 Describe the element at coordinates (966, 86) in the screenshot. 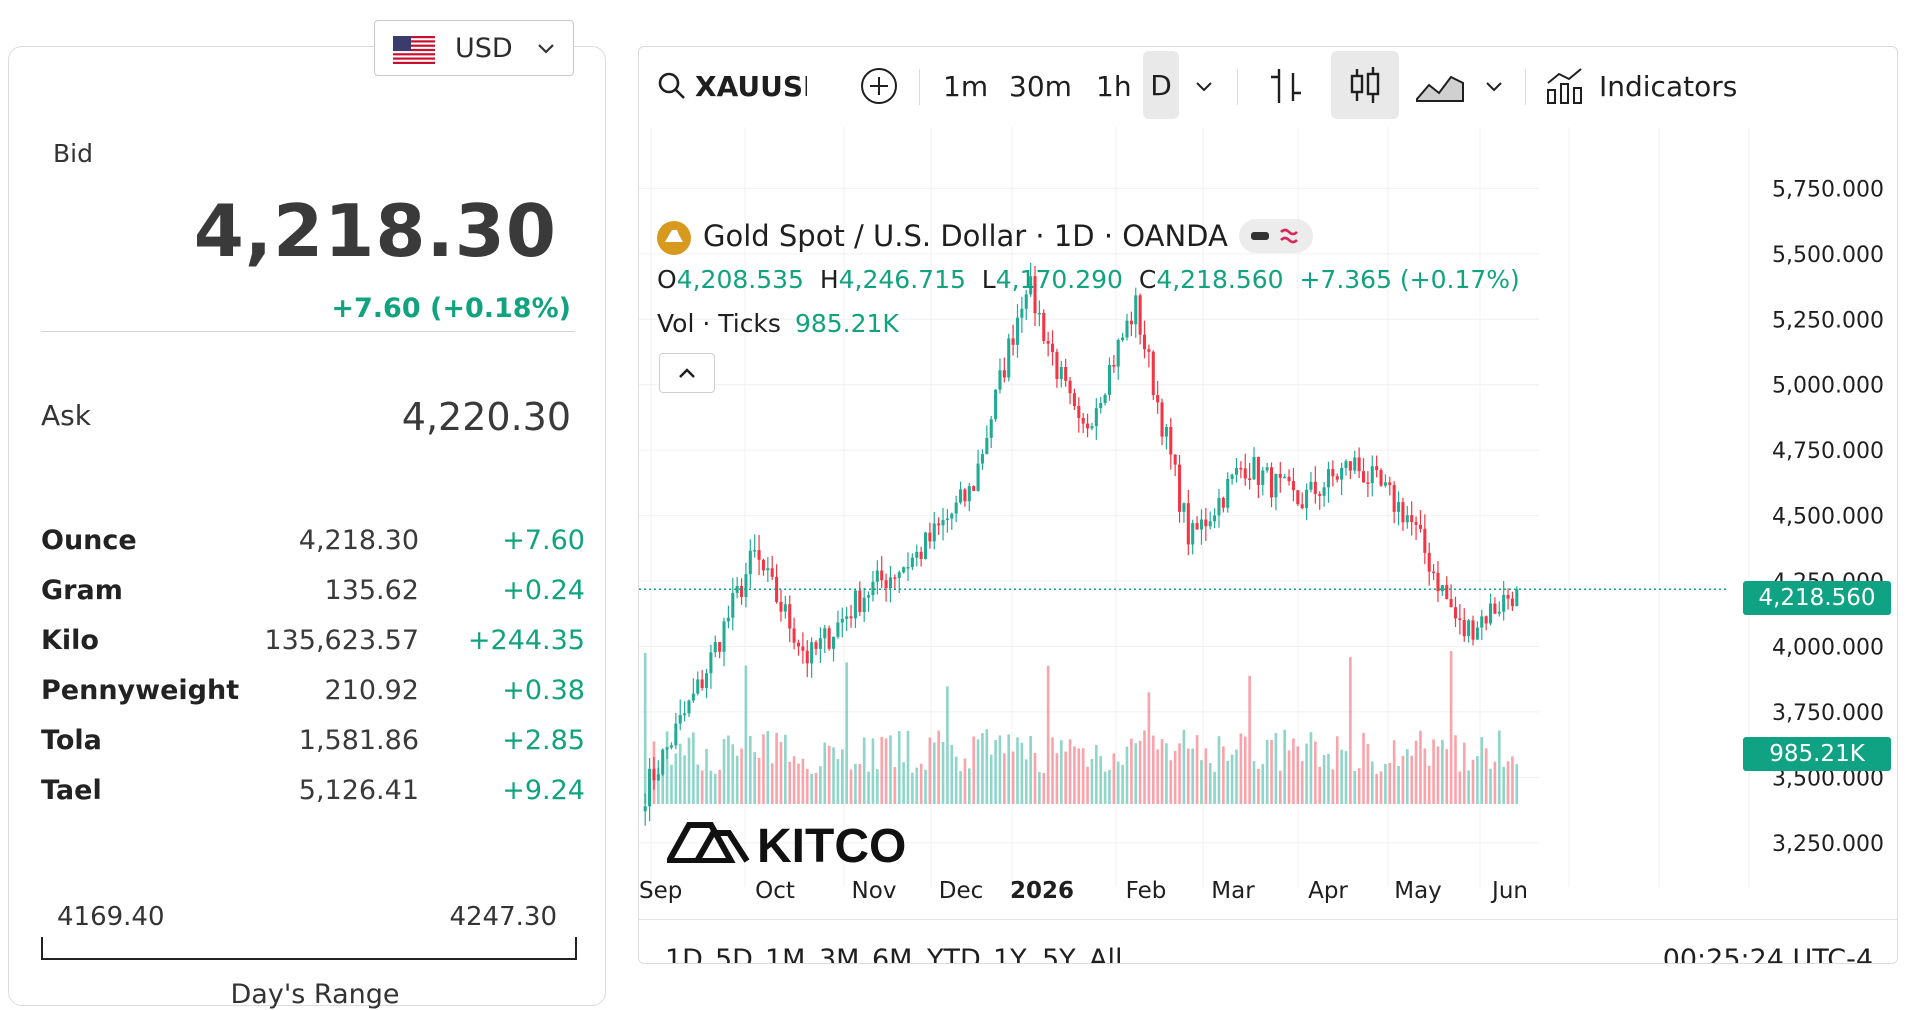

I see `interval-1m: 1m` at that location.